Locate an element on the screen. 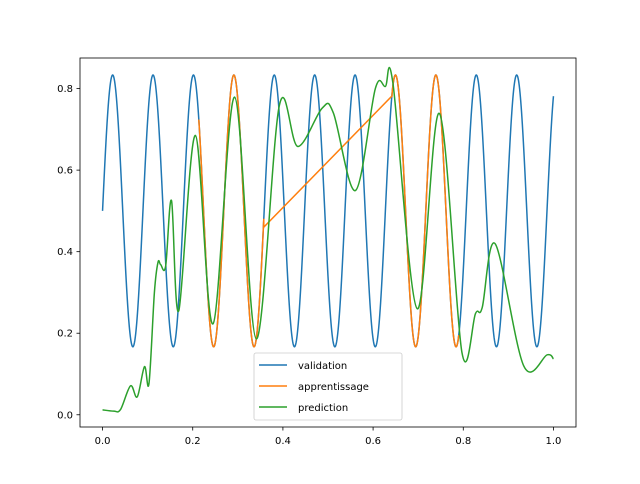 The image size is (640, 484). x-axis: 0.0 0.2 0.4 0.6 0.8 1.0 is located at coordinates (328, 437).